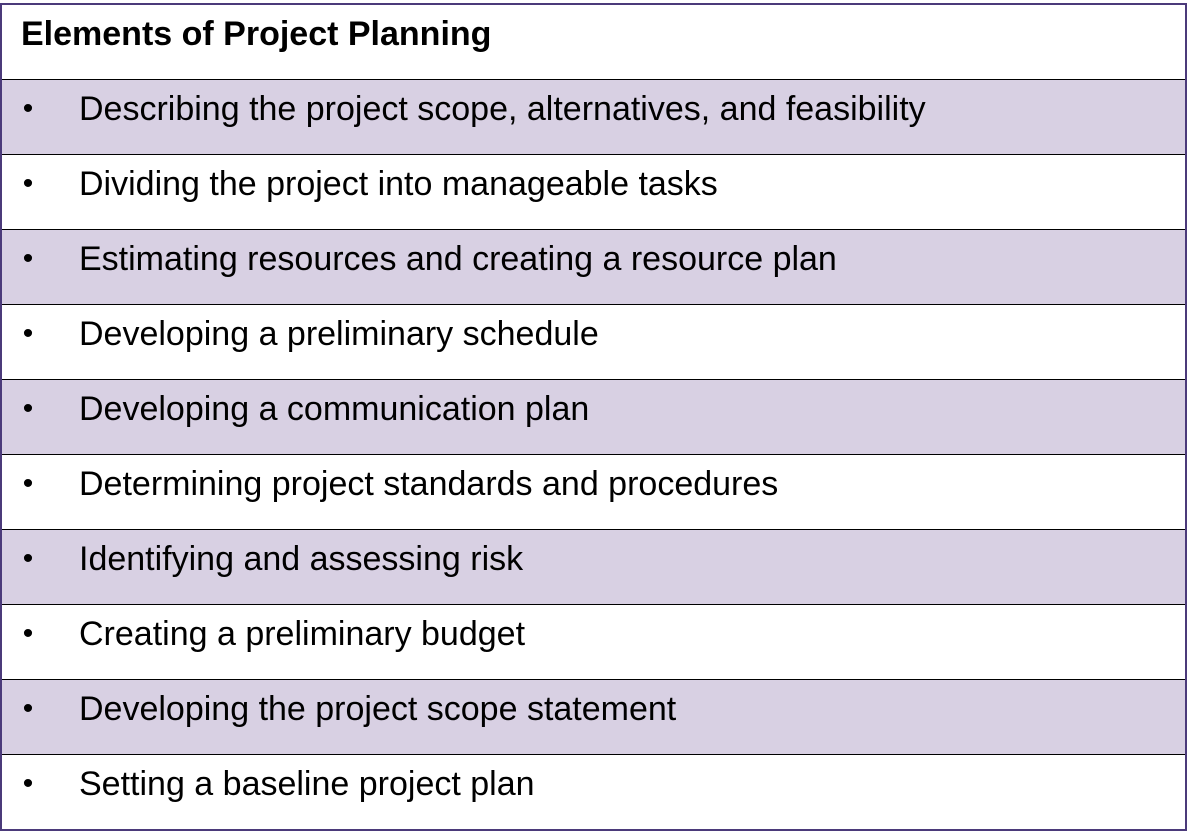 The image size is (1188, 834). Describe the element at coordinates (339, 334) in the screenshot. I see `list-item-text: Developing a preliminary schedule` at that location.